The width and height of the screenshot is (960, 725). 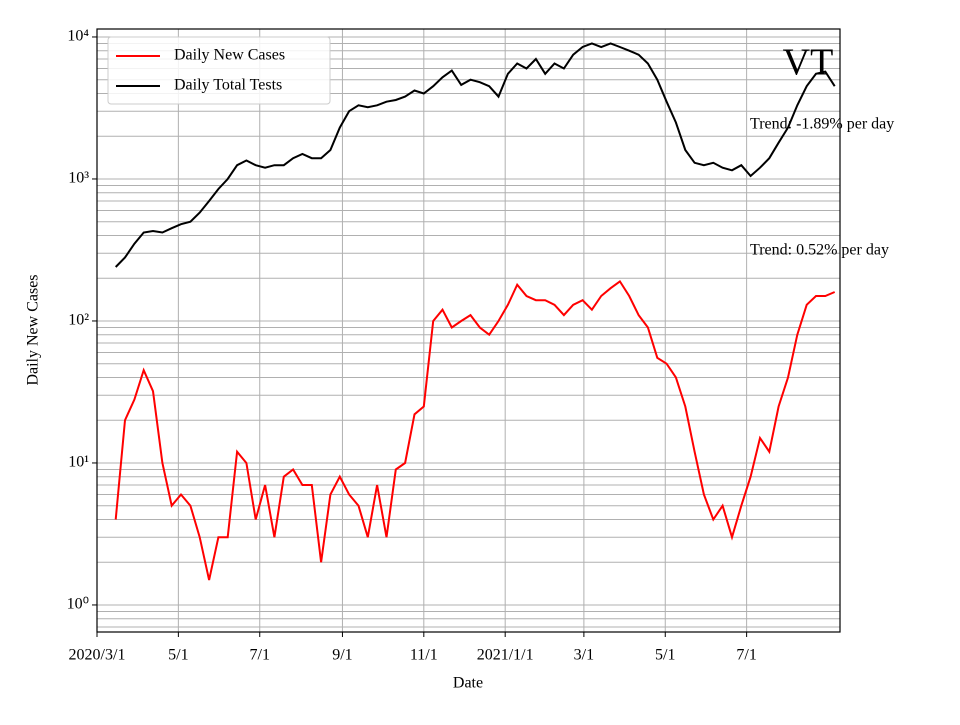 What do you see at coordinates (97, 655) in the screenshot?
I see `x-tick-label: 2020/3/1` at bounding box center [97, 655].